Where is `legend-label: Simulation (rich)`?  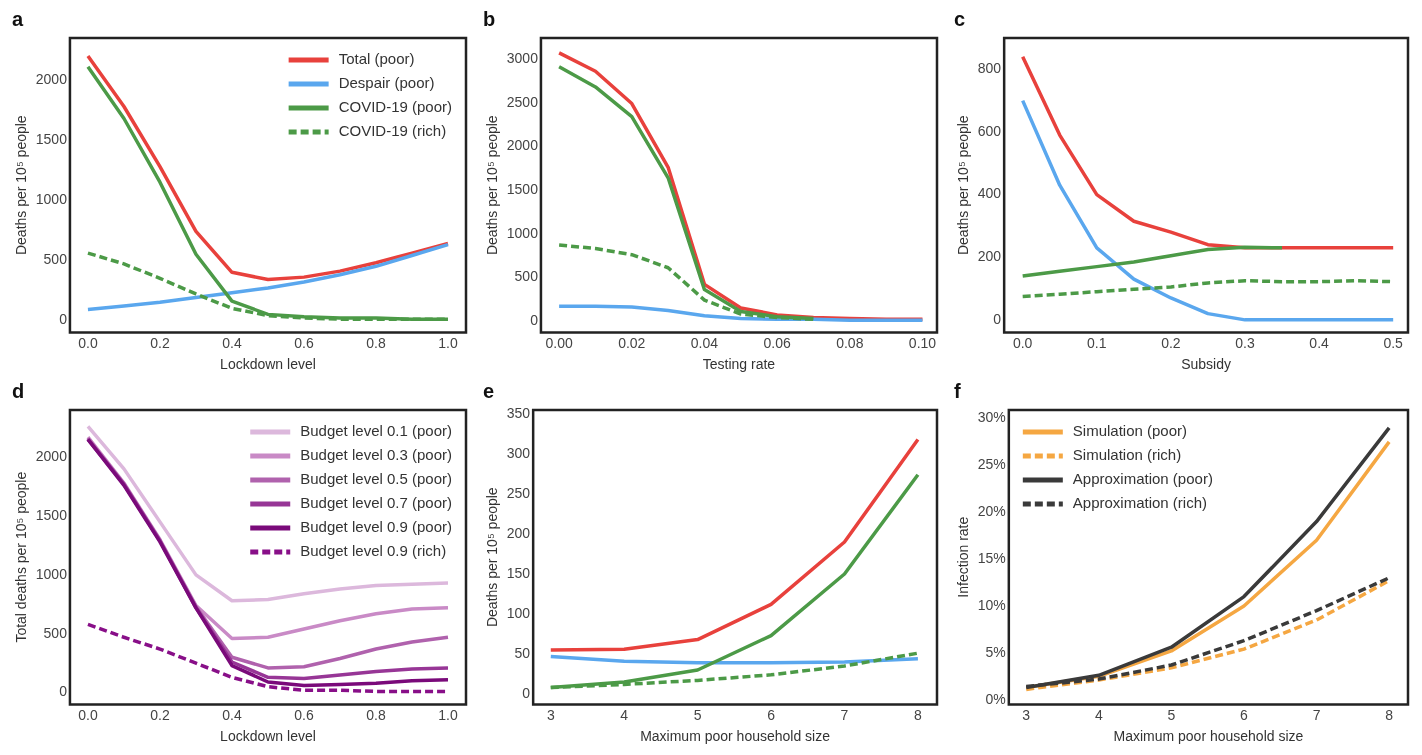 legend-label: Simulation (rich) is located at coordinates (1127, 455).